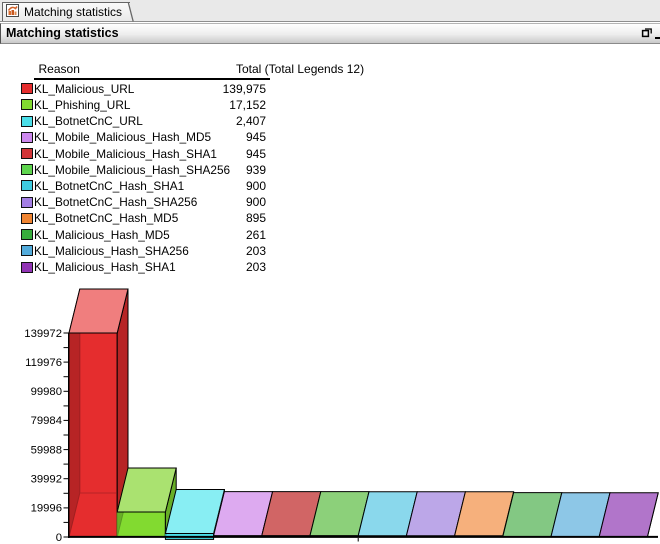  What do you see at coordinates (46, 509) in the screenshot?
I see `svg-text: 19996` at bounding box center [46, 509].